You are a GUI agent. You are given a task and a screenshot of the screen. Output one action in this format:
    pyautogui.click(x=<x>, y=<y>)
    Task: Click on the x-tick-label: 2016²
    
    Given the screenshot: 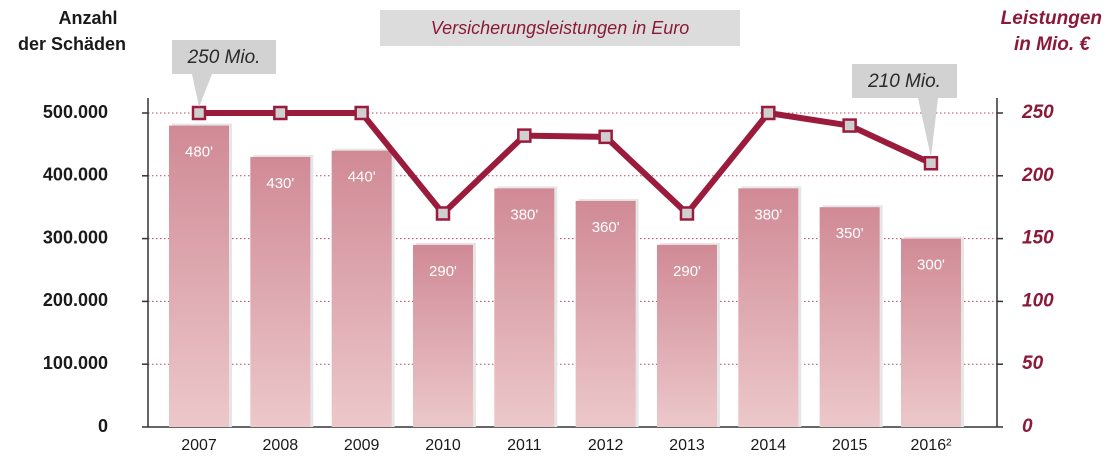 What is the action you would take?
    pyautogui.click(x=932, y=445)
    